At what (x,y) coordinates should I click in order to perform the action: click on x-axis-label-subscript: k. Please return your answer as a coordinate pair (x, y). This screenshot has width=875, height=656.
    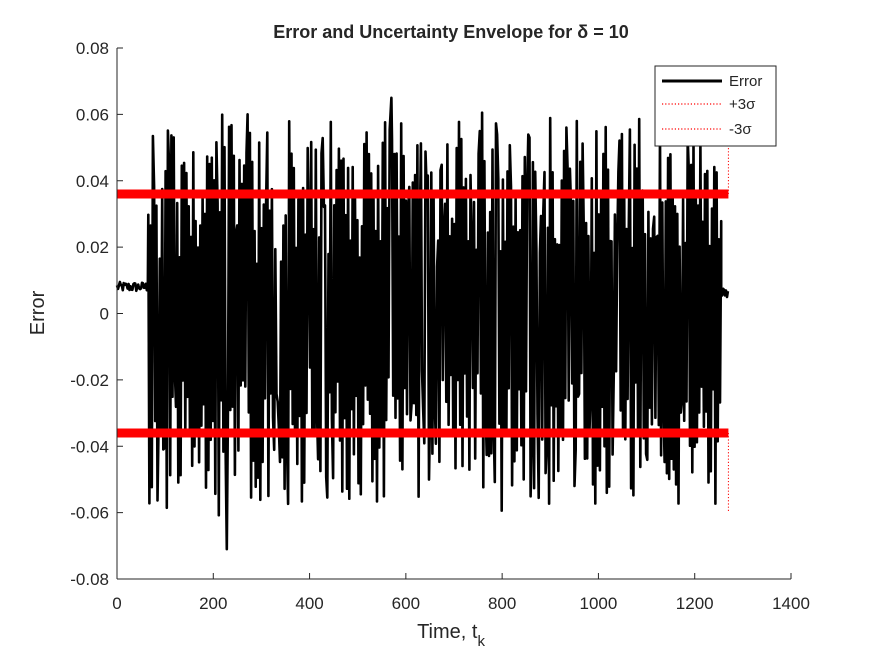
    Looking at the image, I should click on (481, 641).